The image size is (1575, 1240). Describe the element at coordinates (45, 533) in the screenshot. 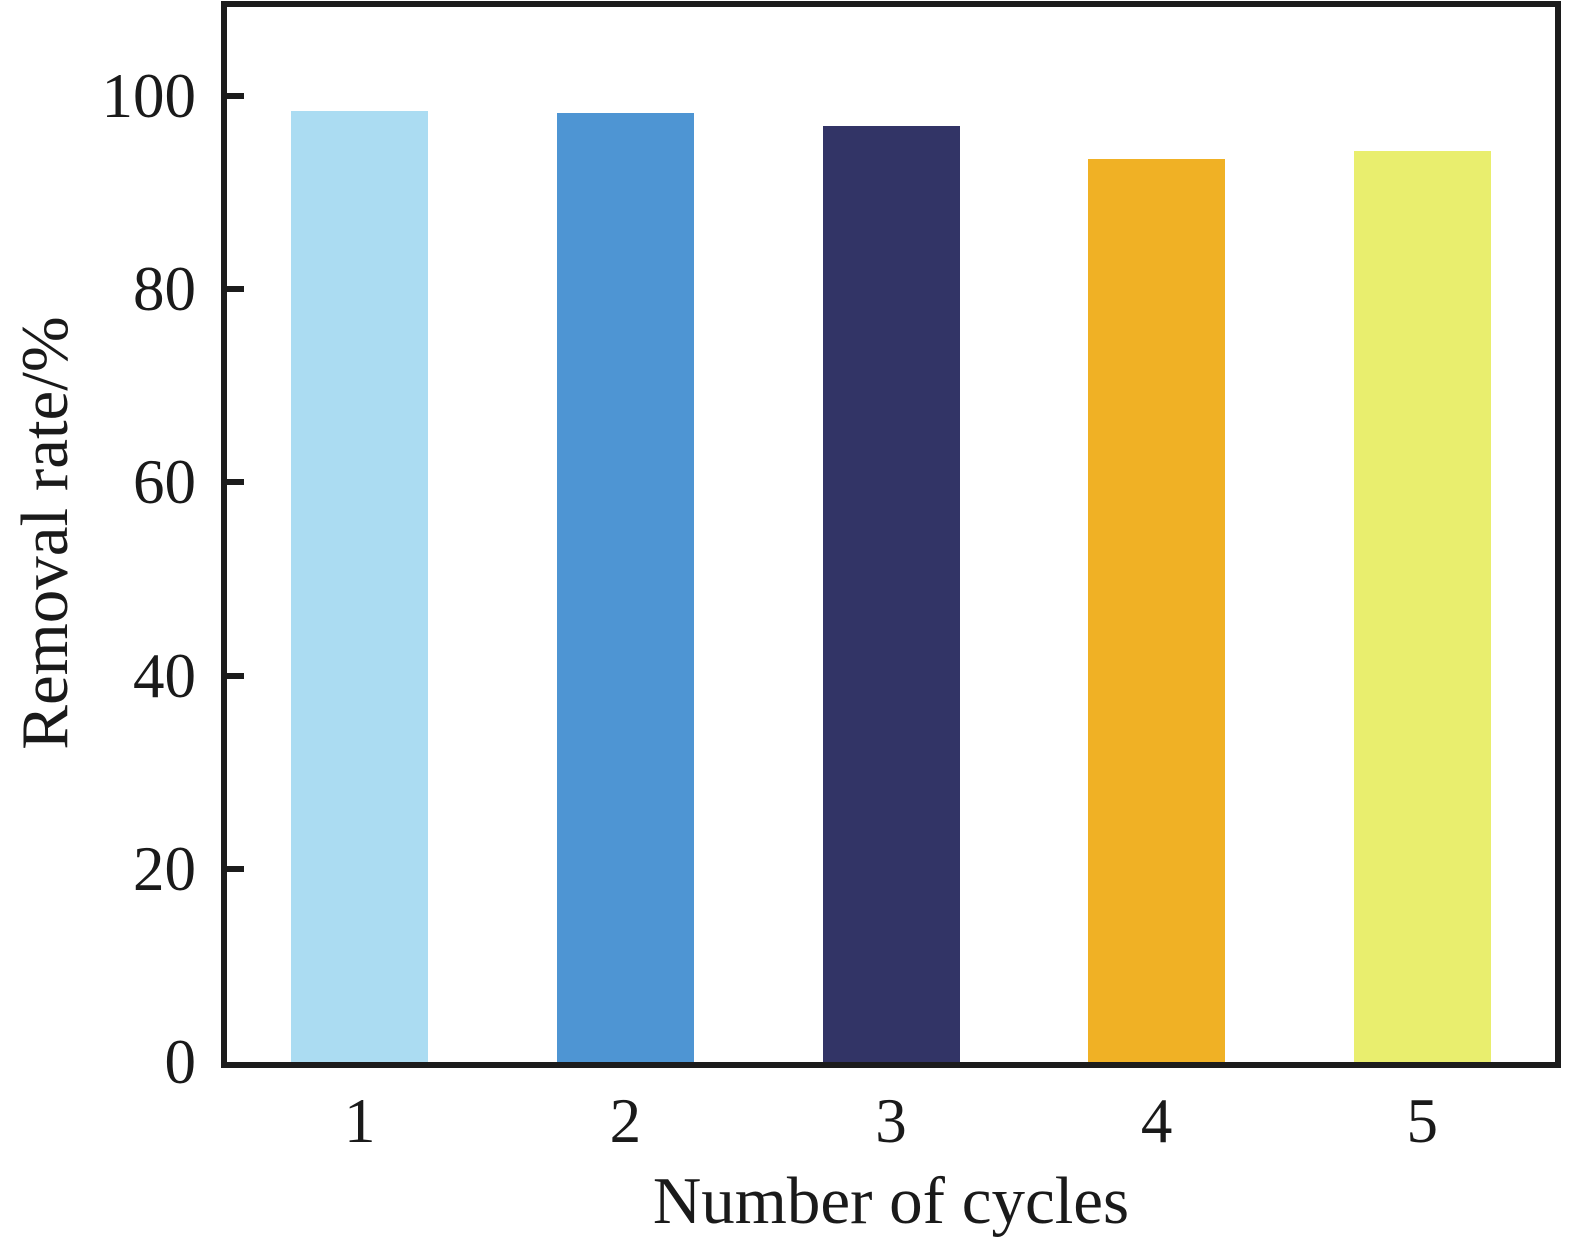

I see `y-axis-title: Removal rate/%` at that location.